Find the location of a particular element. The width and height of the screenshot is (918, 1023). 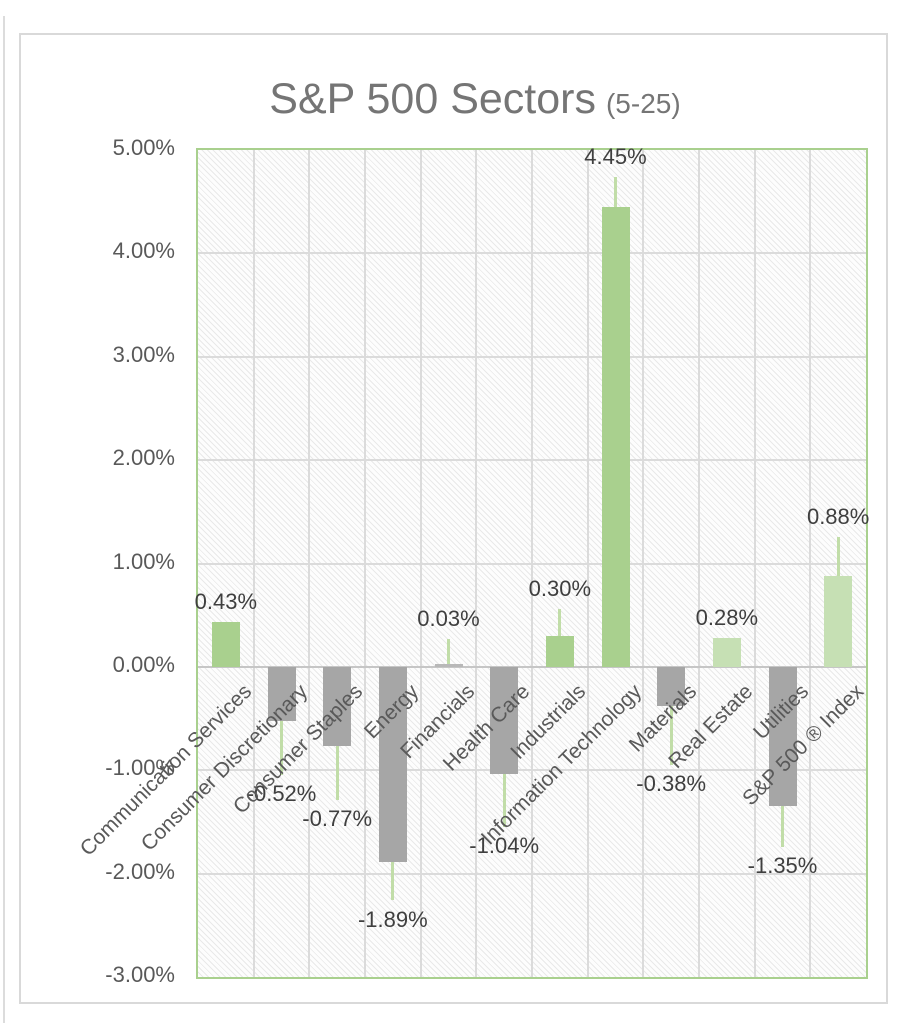

ytick-label: -1.00% is located at coordinates (140, 768).